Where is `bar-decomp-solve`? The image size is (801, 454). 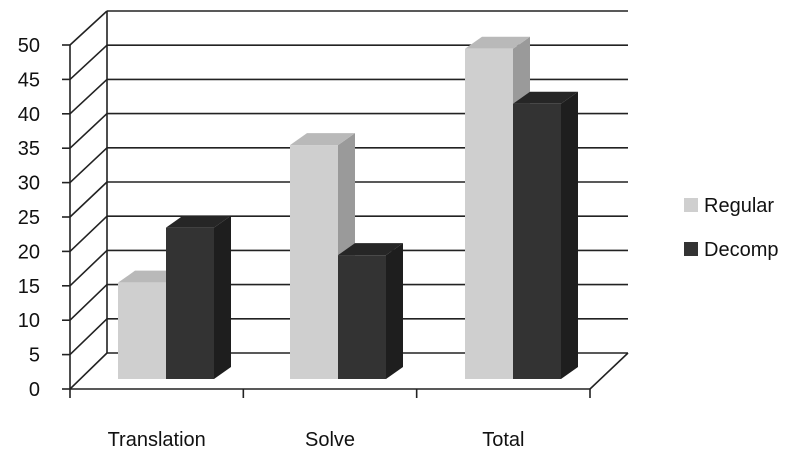
bar-decomp-solve is located at coordinates (370, 311).